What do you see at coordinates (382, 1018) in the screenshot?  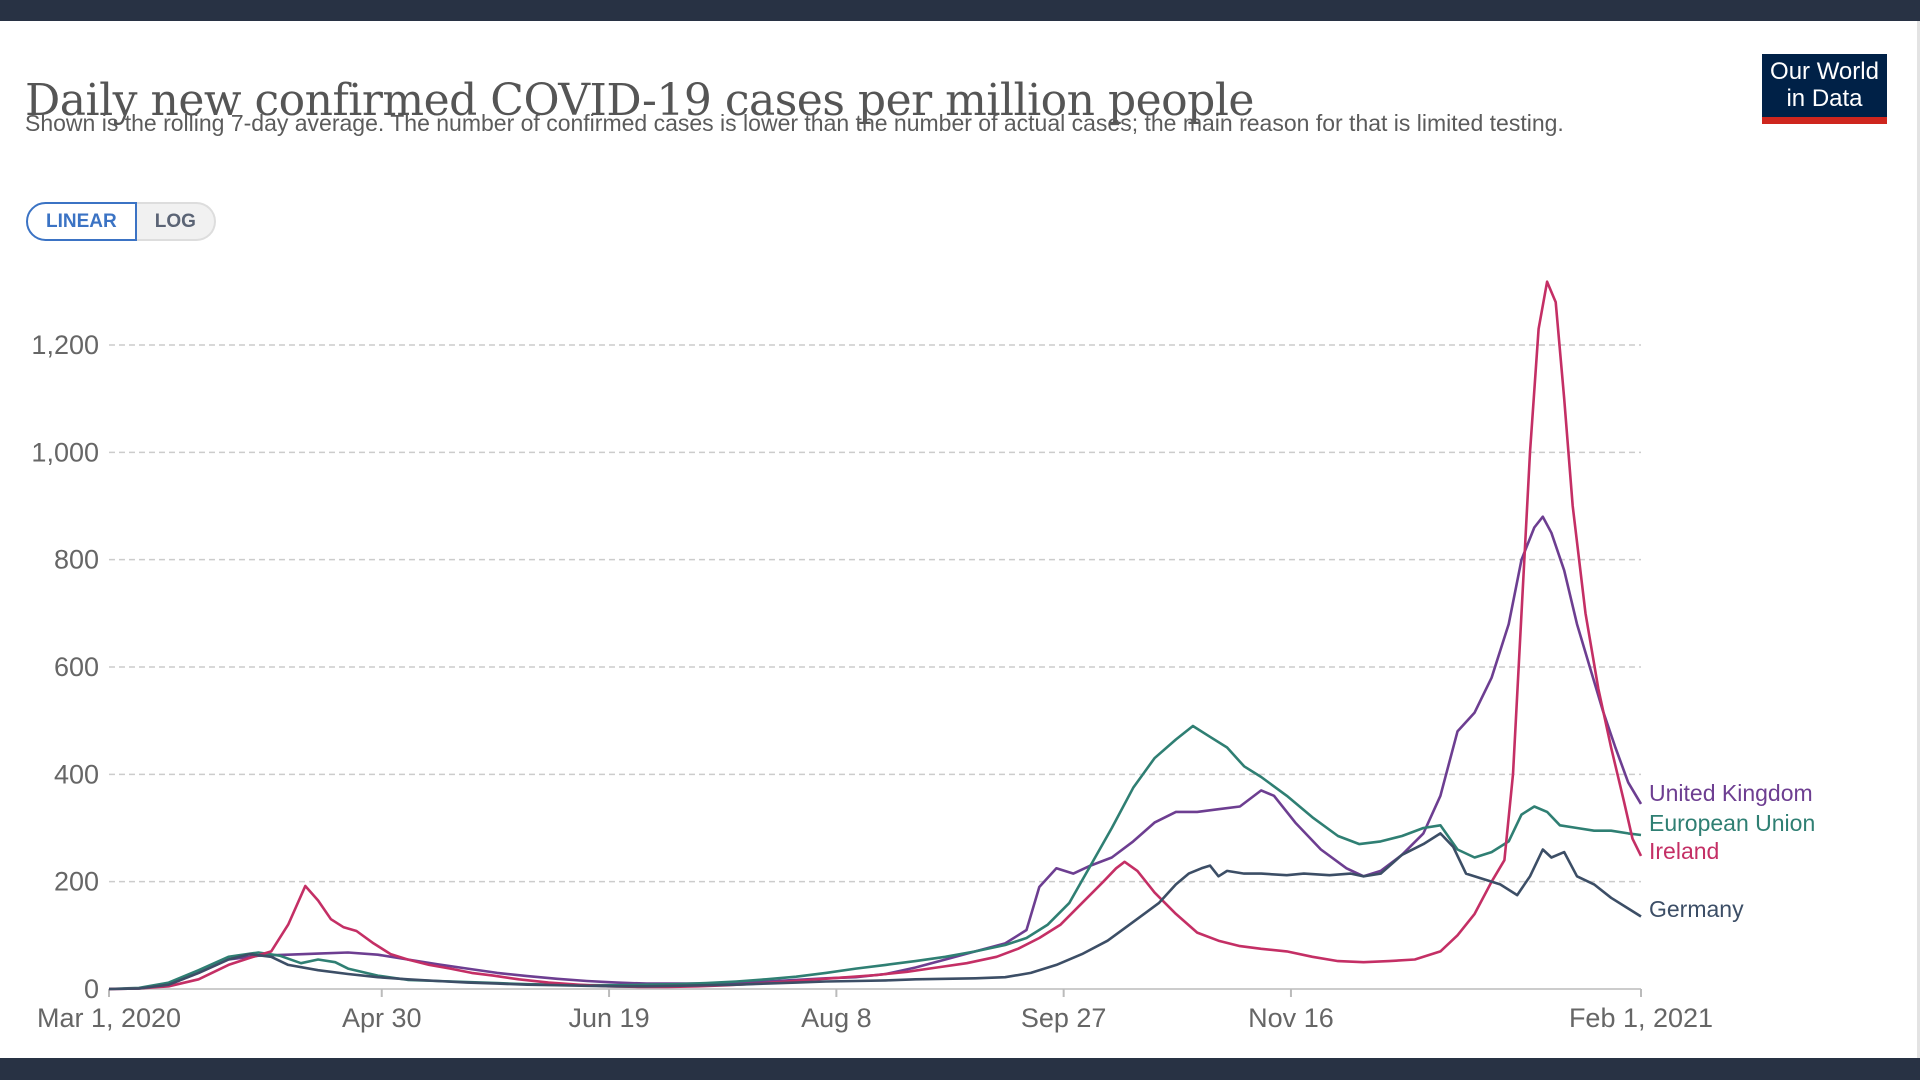 I see `x-tick-label: Apr 30` at bounding box center [382, 1018].